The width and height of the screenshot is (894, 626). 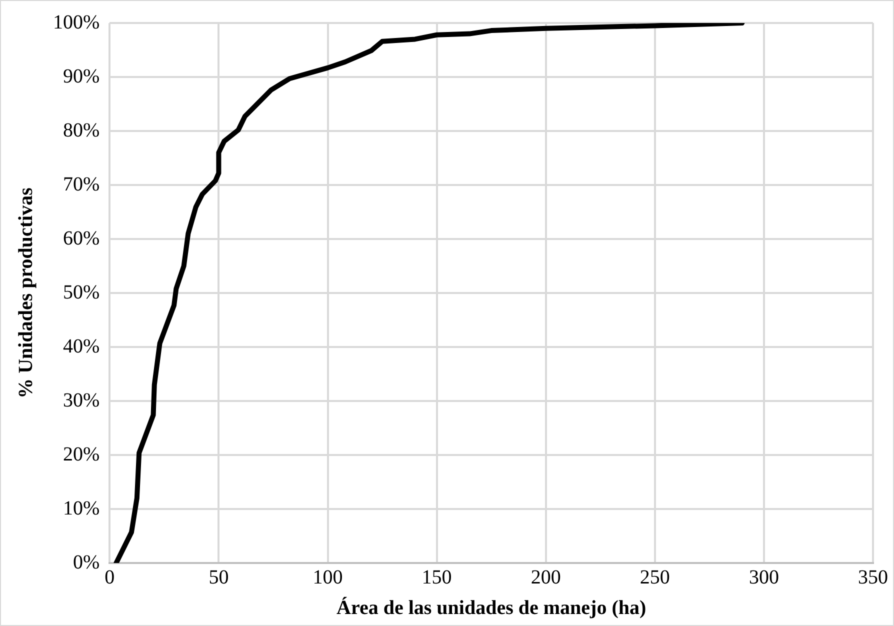 I want to click on x-tick-label: 150, so click(x=437, y=577).